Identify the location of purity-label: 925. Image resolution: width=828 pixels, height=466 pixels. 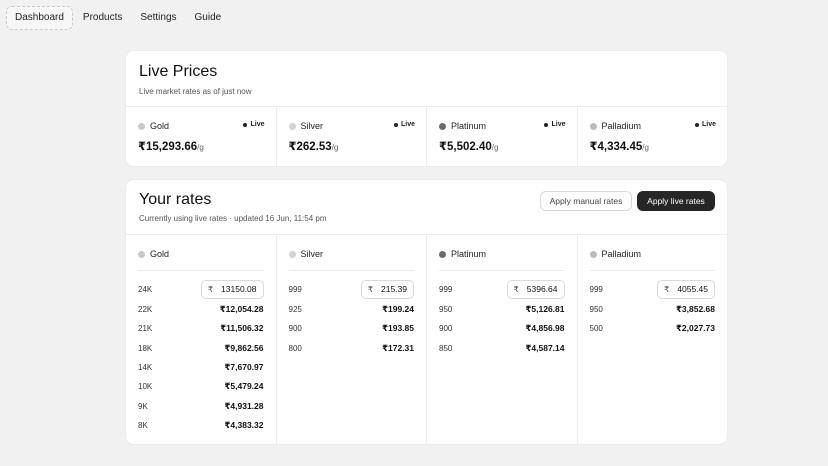
(295, 310).